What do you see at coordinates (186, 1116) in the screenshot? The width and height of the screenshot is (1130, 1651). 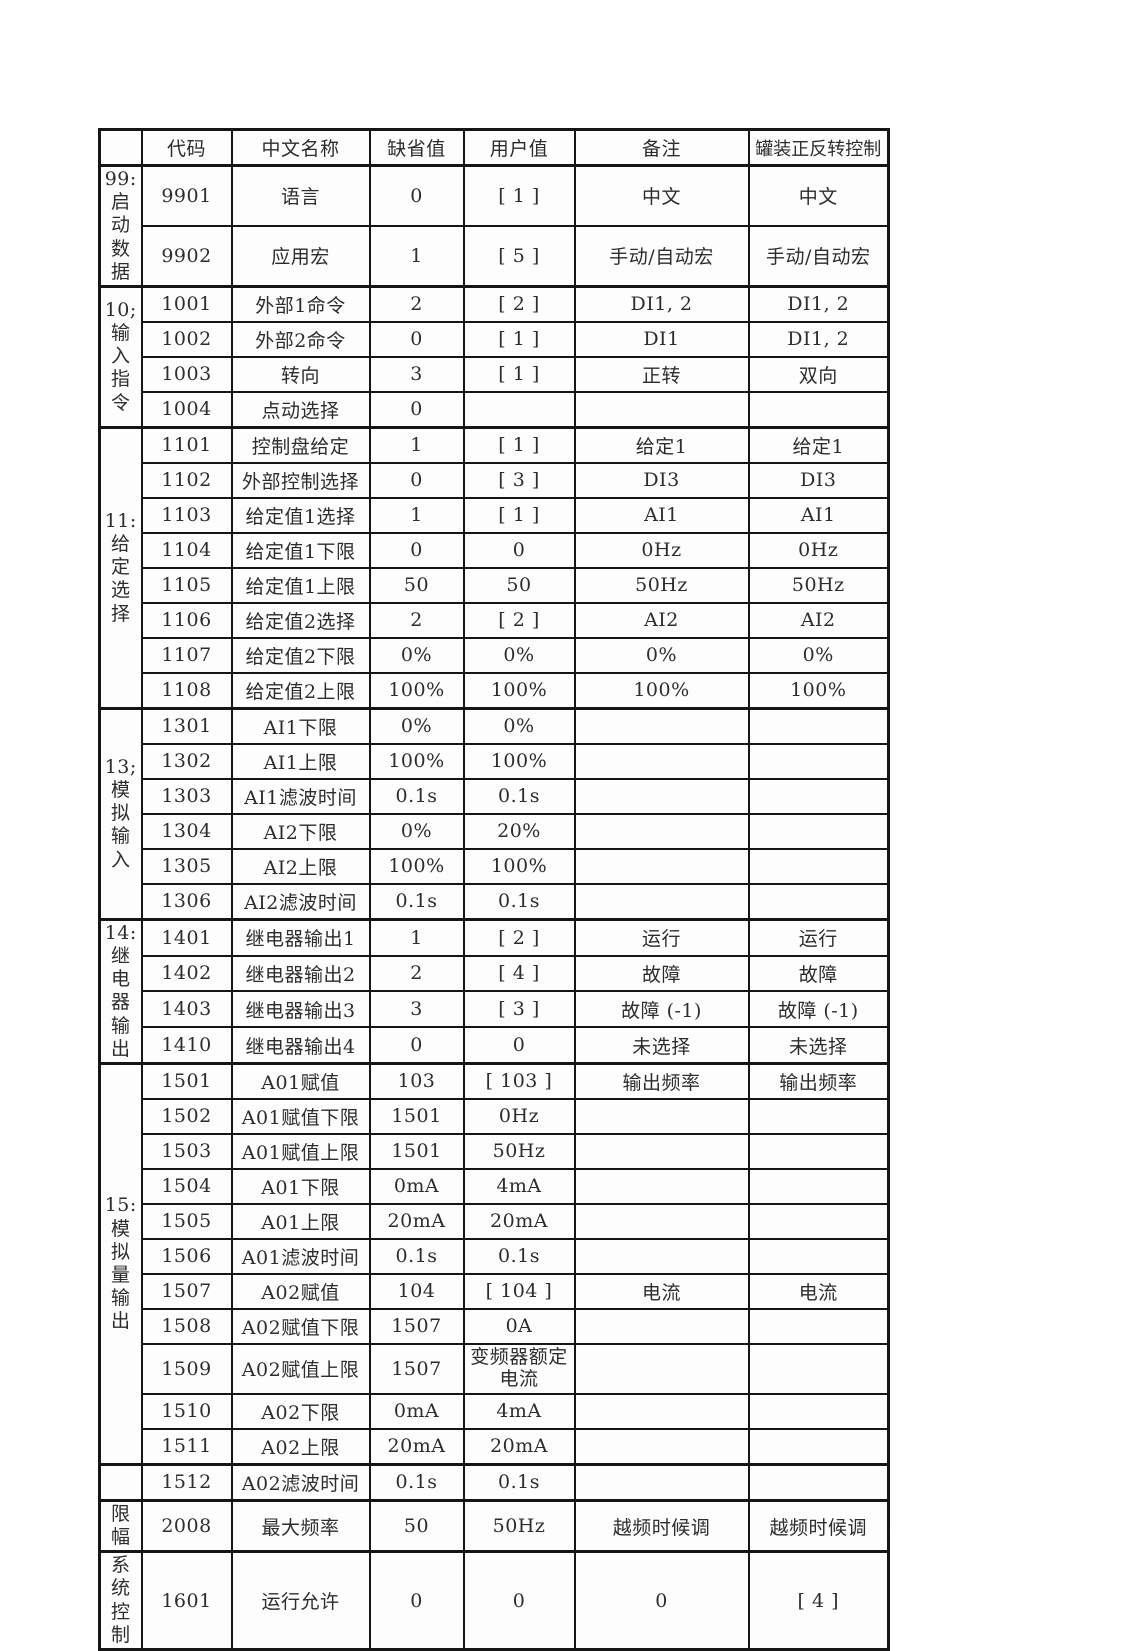 I see `code-cell: 1502` at bounding box center [186, 1116].